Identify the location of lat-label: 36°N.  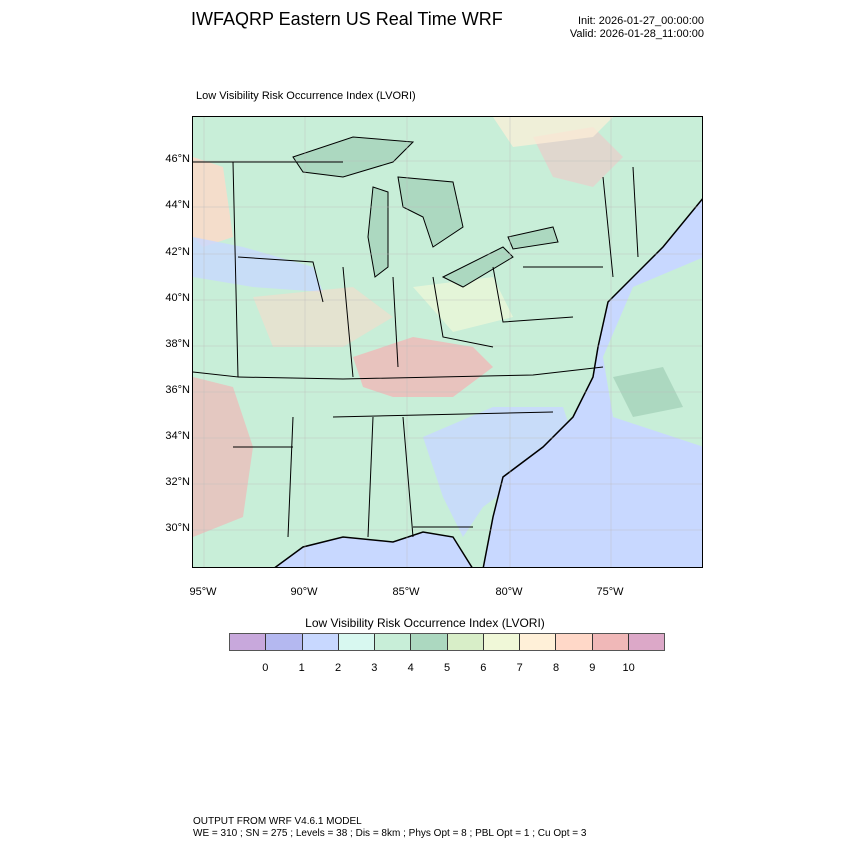
(177, 390).